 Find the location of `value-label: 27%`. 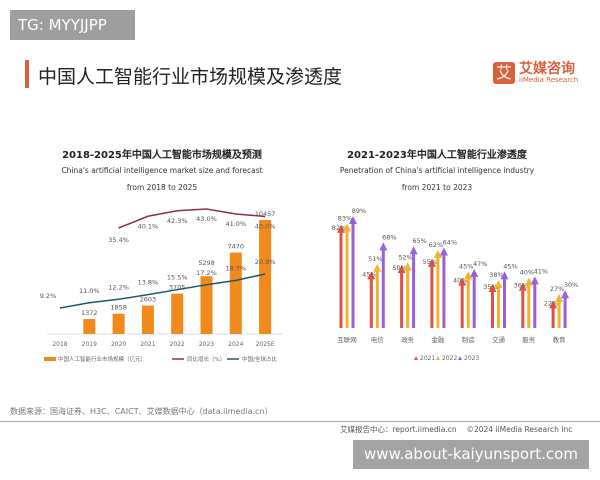

value-label: 27% is located at coordinates (557, 289).